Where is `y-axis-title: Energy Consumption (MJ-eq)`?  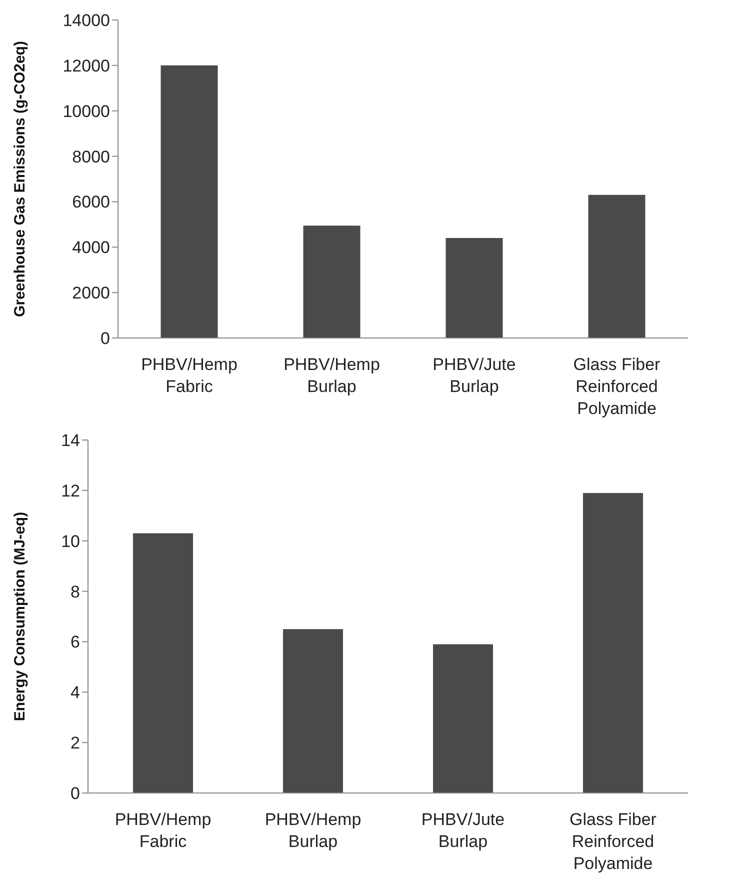 y-axis-title: Energy Consumption (MJ-eq) is located at coordinates (19, 617).